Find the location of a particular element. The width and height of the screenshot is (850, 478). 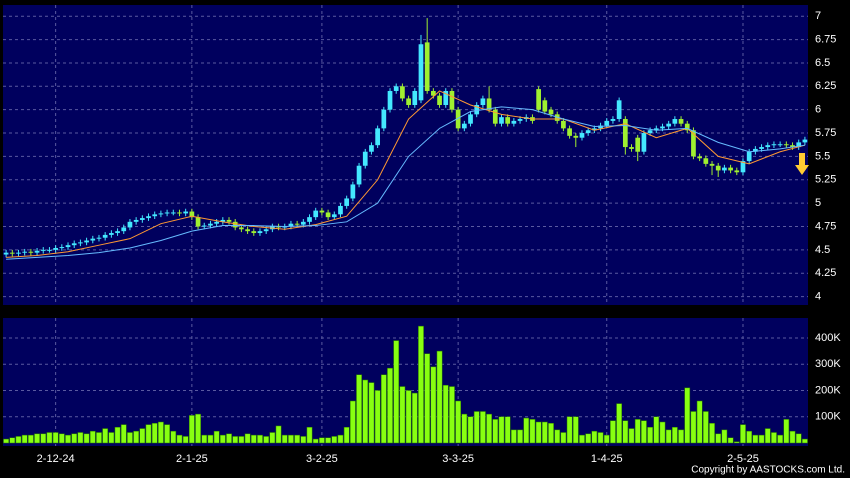

x-tick-label: 3-2-25 is located at coordinates (322, 459).